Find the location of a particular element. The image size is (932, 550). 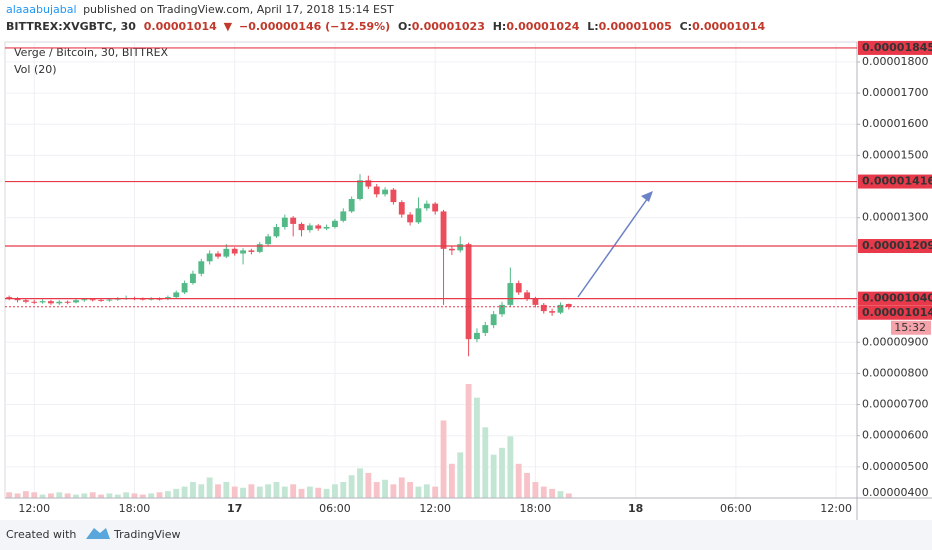

x-tick-label: 18 is located at coordinates (635, 508).